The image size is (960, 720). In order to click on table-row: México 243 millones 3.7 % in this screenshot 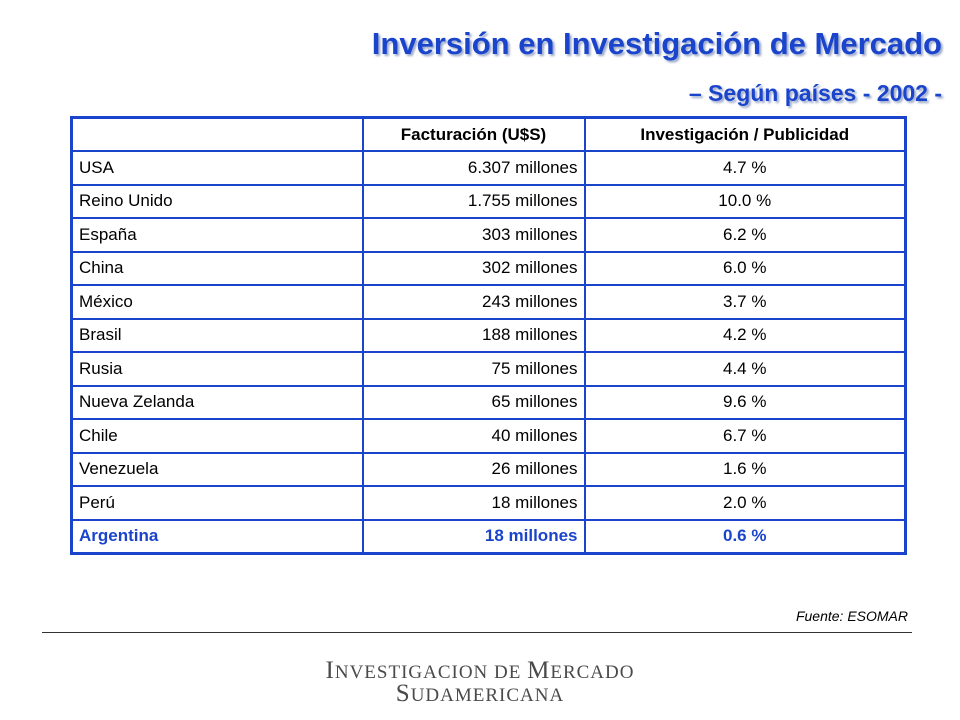, I will do `click(488, 302)`.